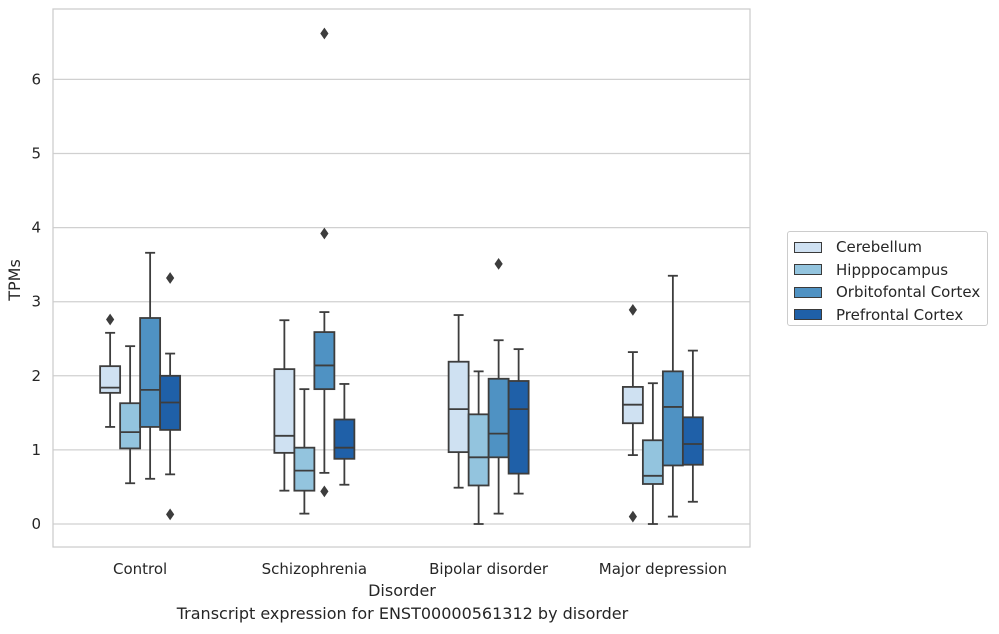  What do you see at coordinates (36, 228) in the screenshot?
I see `y-tick-label-4: 4` at bounding box center [36, 228].